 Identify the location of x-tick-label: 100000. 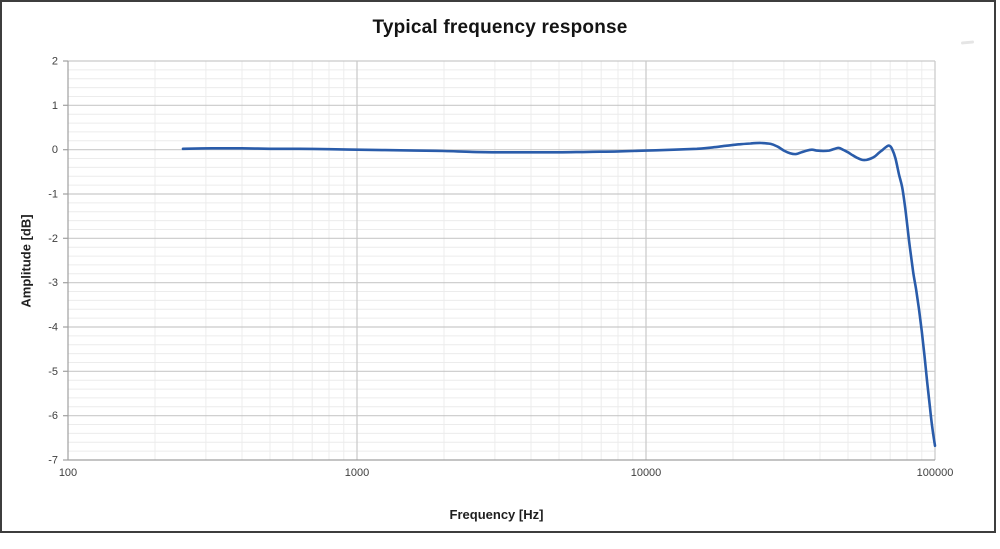
(935, 473).